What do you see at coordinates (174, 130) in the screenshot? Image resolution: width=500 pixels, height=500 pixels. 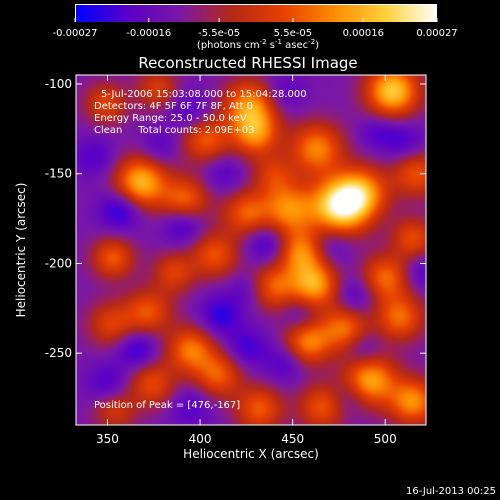 I see `annotation-clean-counts: Clean Total counts: 2.09E+03` at bounding box center [174, 130].